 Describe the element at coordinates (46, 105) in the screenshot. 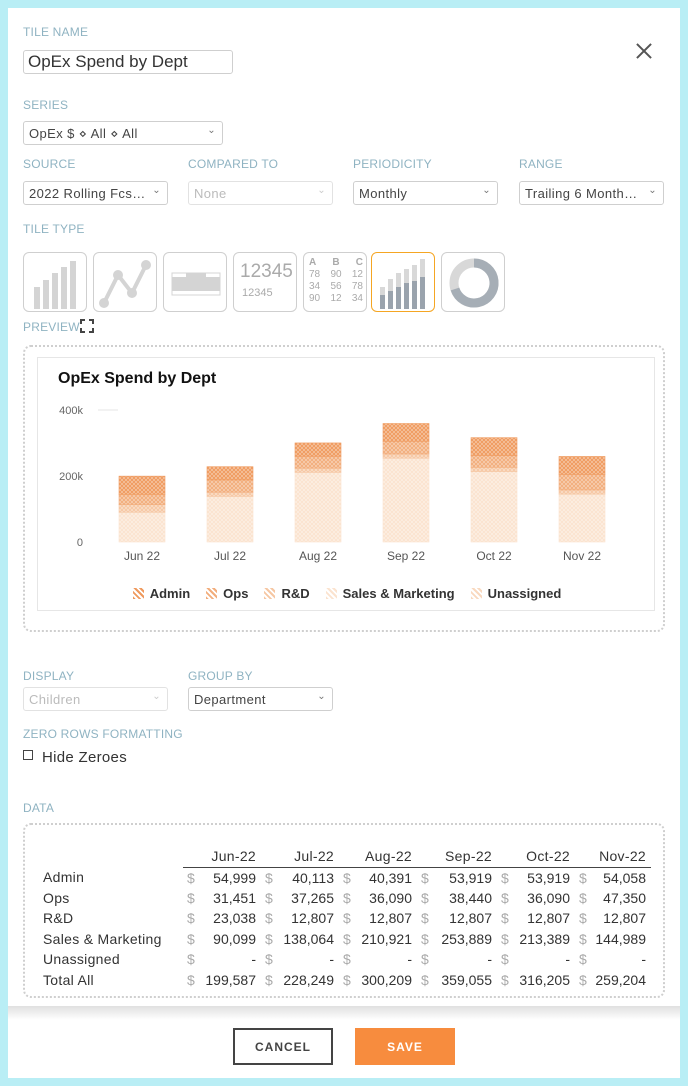

I see `series-label: SERIES` at that location.